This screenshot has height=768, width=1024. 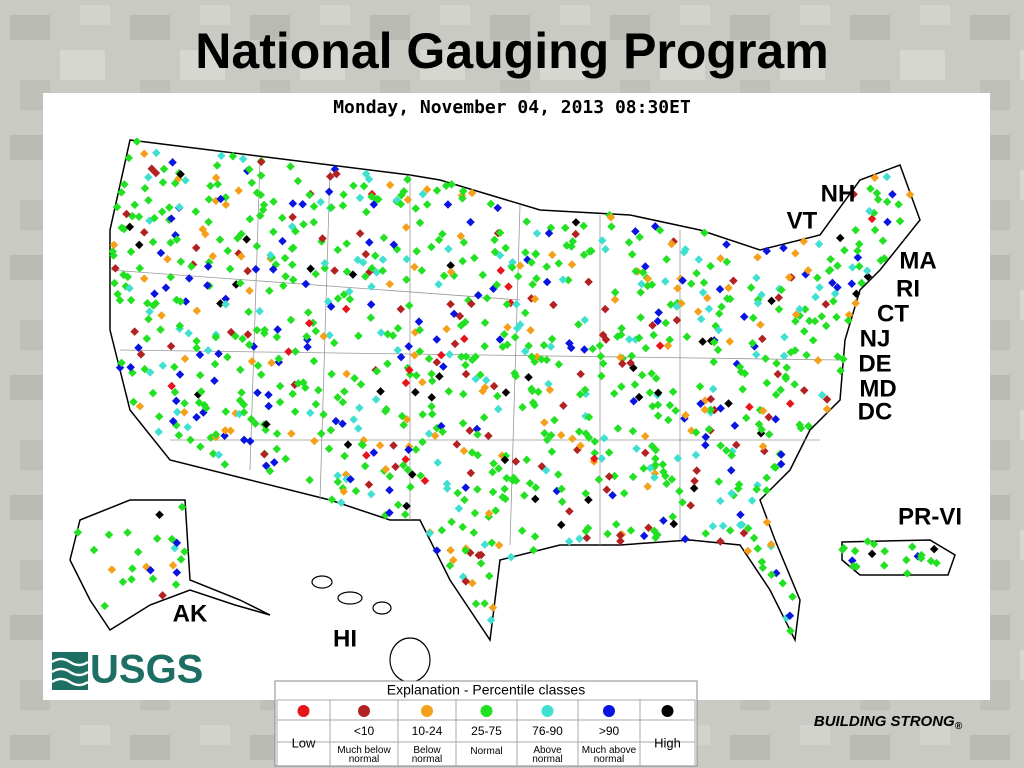 I want to click on legend-description: Low, so click(x=304, y=742).